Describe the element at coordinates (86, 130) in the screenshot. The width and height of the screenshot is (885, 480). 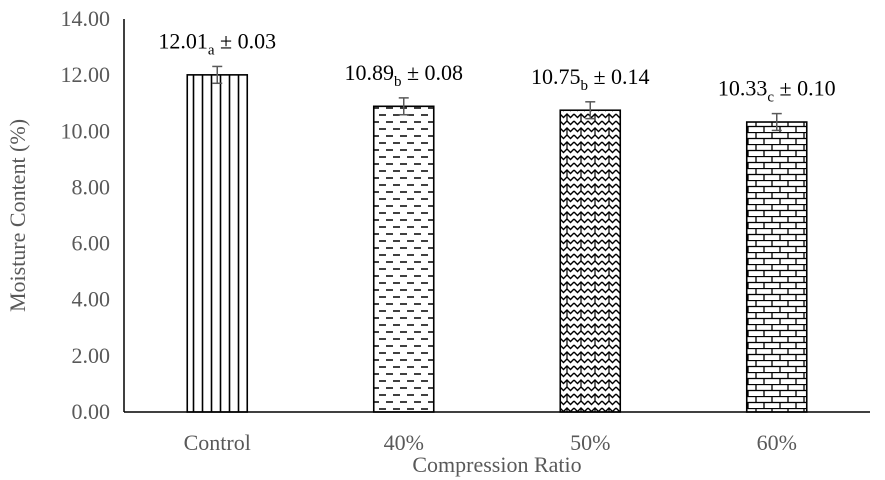
I see `y-tick-label: 10.00` at that location.